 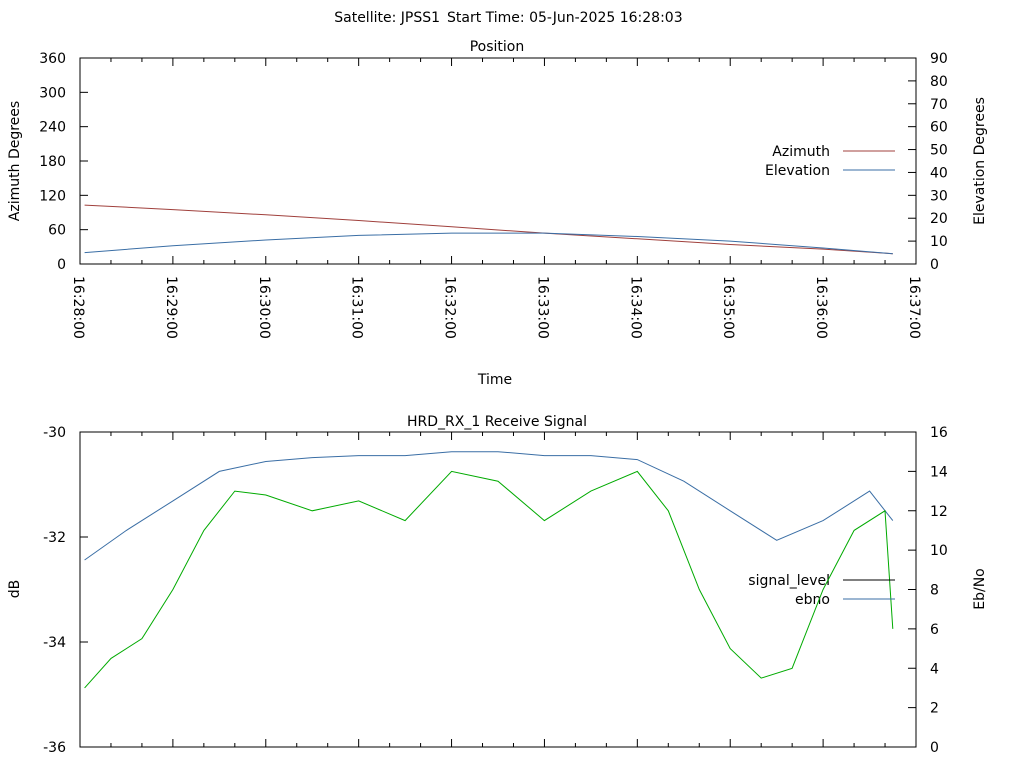 What do you see at coordinates (264, 307) in the screenshot?
I see `x-tick-label: 16:30:00` at bounding box center [264, 307].